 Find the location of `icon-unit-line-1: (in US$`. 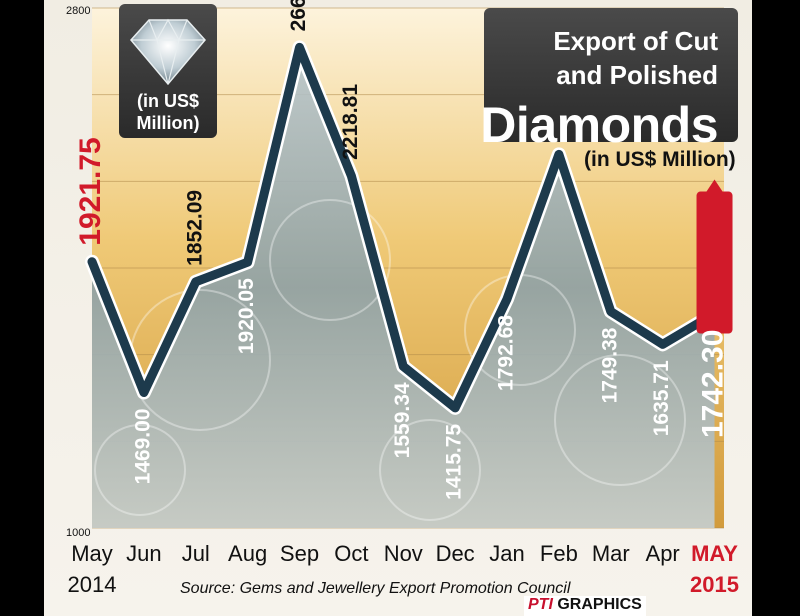

icon-unit-line-1: (in US$ is located at coordinates (167, 101).